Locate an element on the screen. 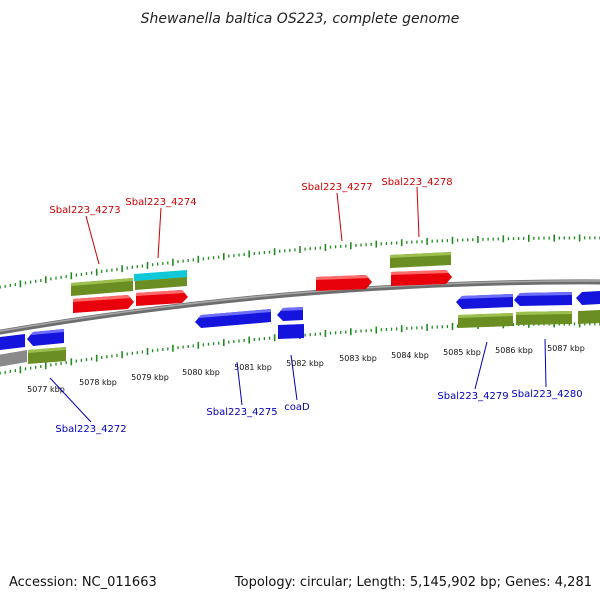 Image resolution: width=600 pixels, height=600 pixels. rna-feature is located at coordinates (160, 275).